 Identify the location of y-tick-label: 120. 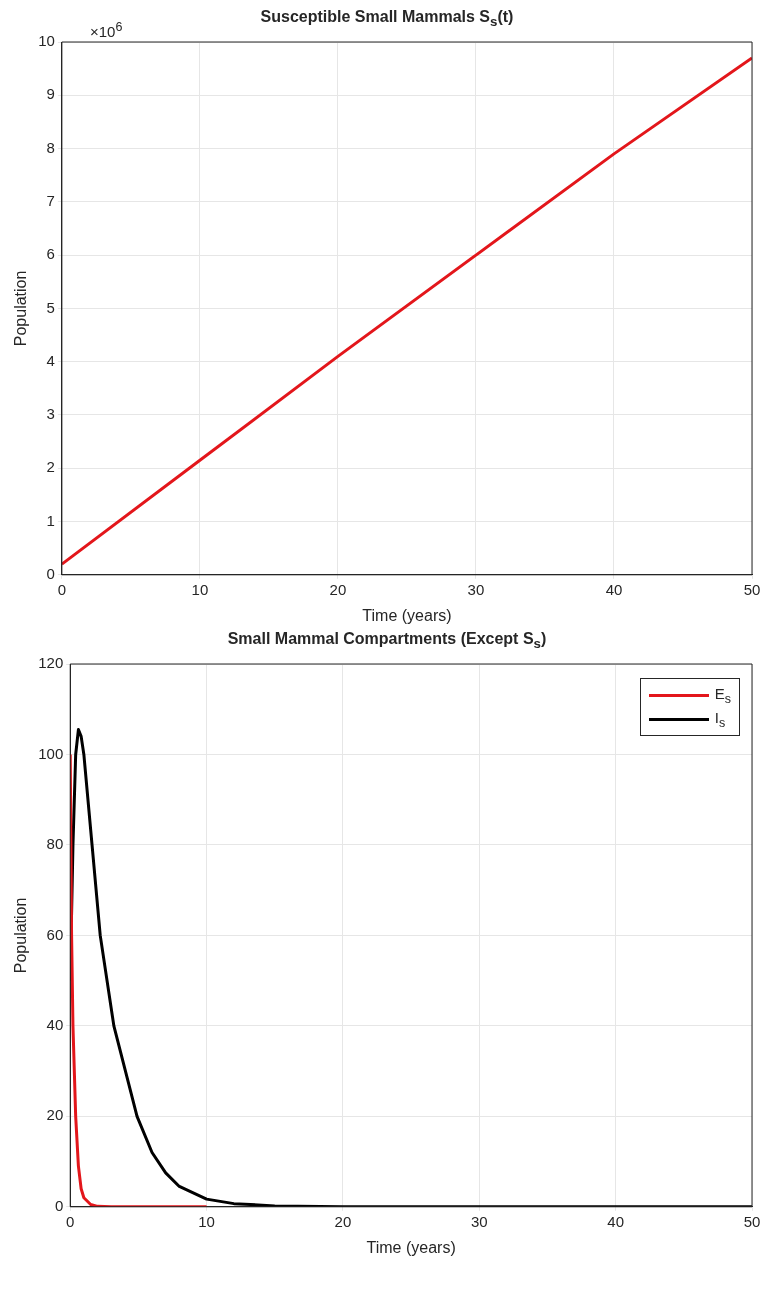
(51, 663).